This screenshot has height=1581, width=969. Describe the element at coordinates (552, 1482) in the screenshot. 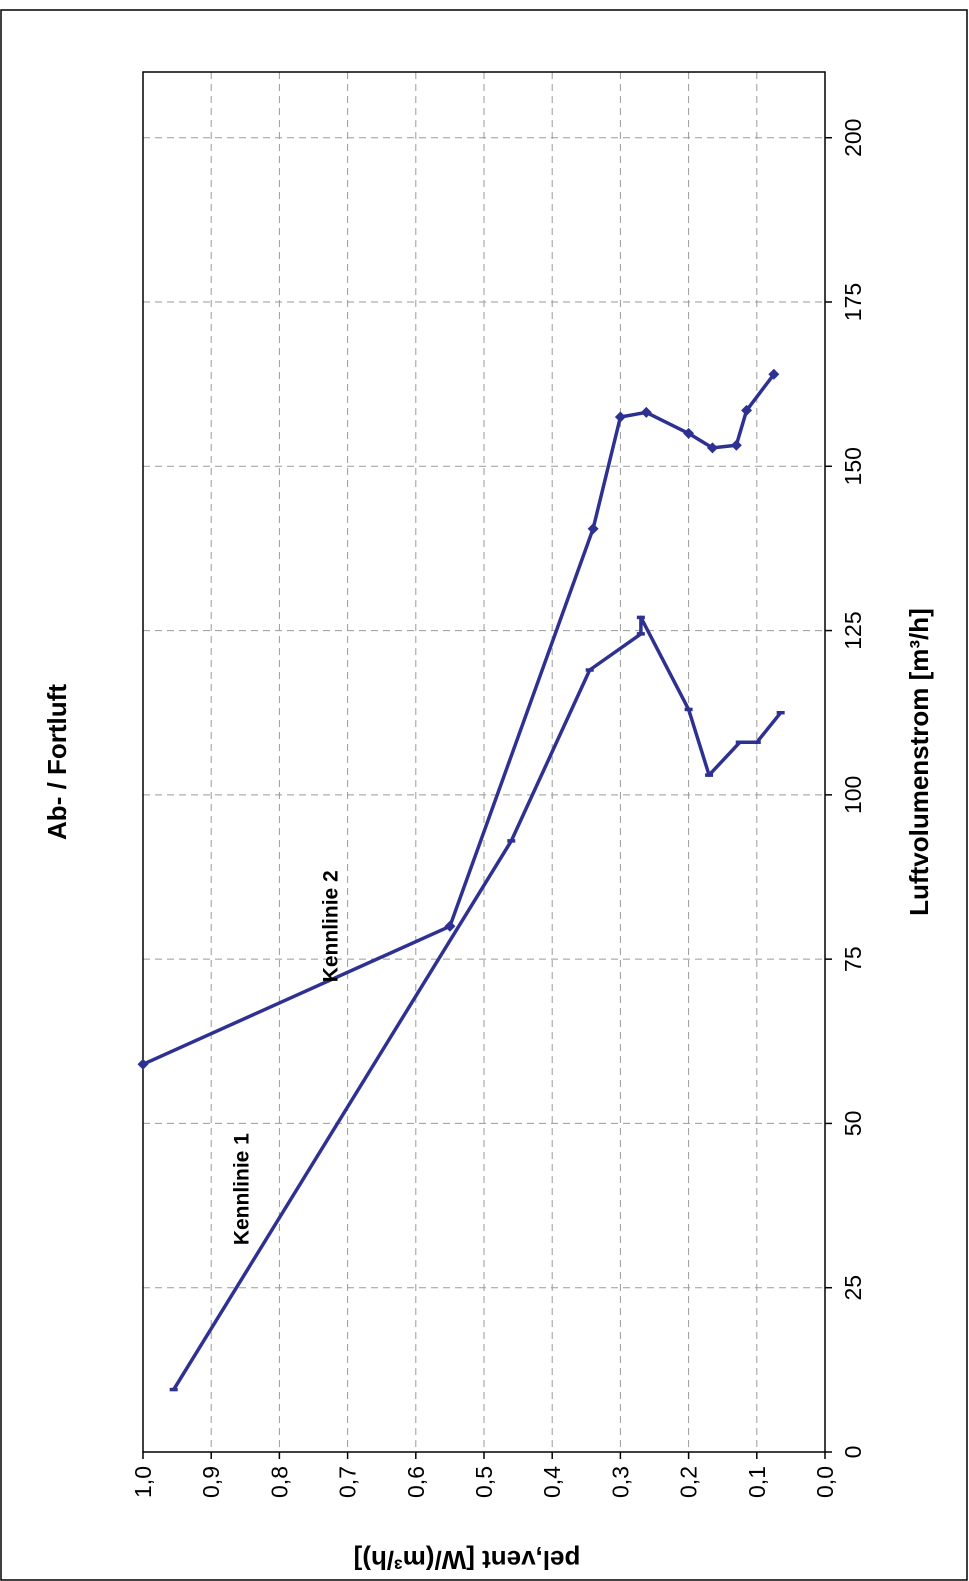

I see `y-tick-label: 0,4` at that location.